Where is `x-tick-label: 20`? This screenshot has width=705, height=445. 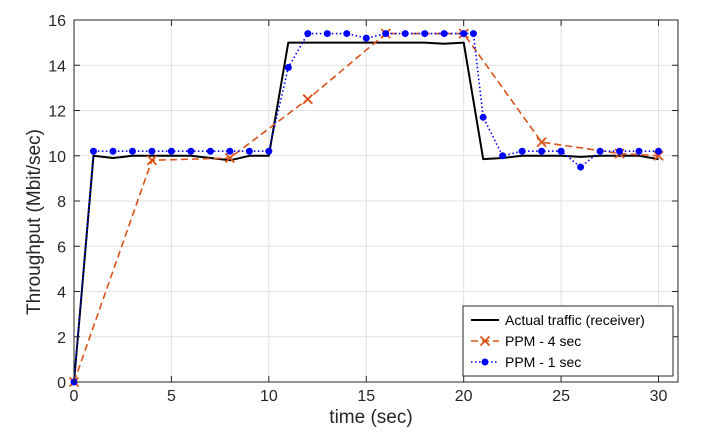
x-tick-label: 20 is located at coordinates (464, 396).